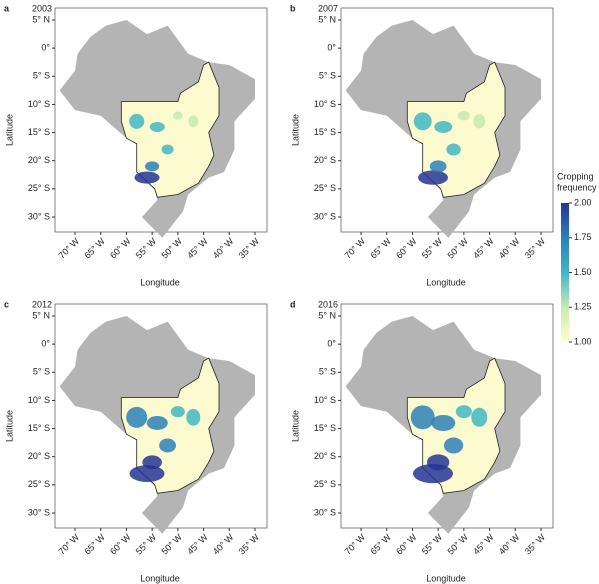 The image size is (599, 584). What do you see at coordinates (7, 8) in the screenshot?
I see `panel-letter: a` at bounding box center [7, 8].